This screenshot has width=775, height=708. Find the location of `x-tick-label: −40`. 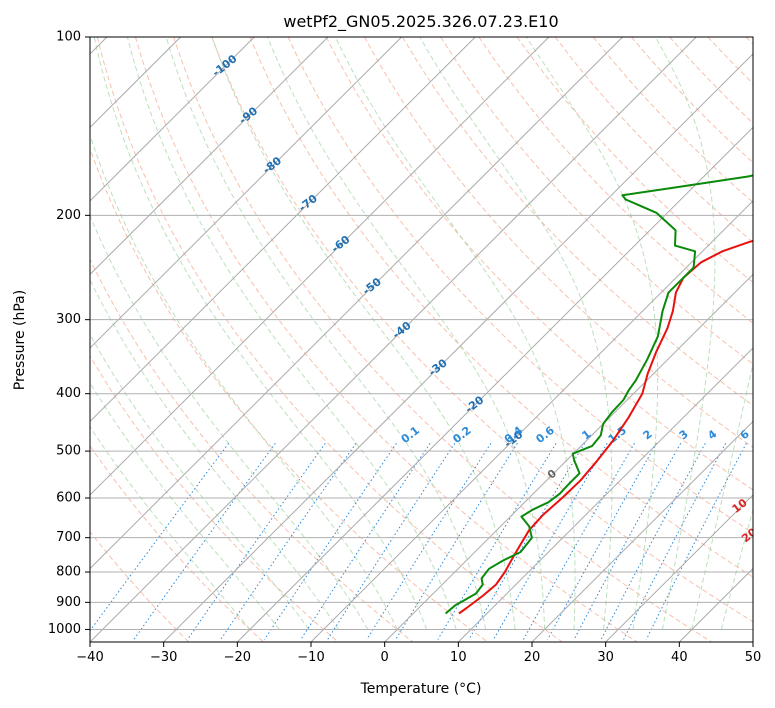

x-tick-label: −40 is located at coordinates (89, 657).